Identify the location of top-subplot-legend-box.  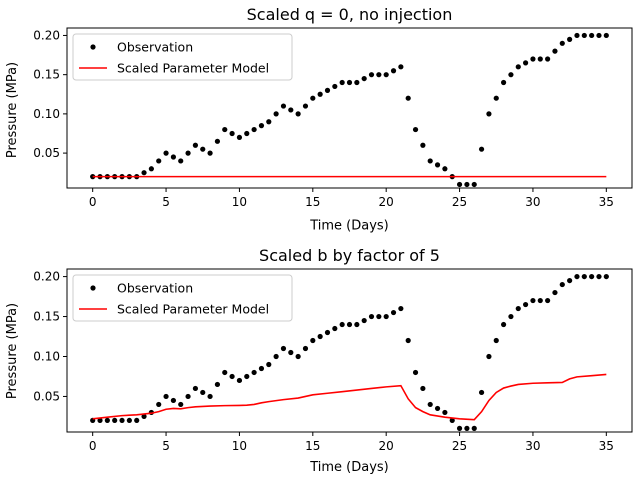
(182, 57).